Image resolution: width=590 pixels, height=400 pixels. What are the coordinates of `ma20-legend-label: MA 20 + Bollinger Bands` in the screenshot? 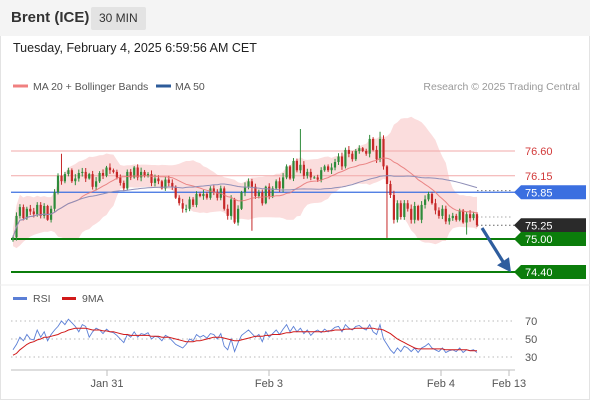 It's located at (90, 87).